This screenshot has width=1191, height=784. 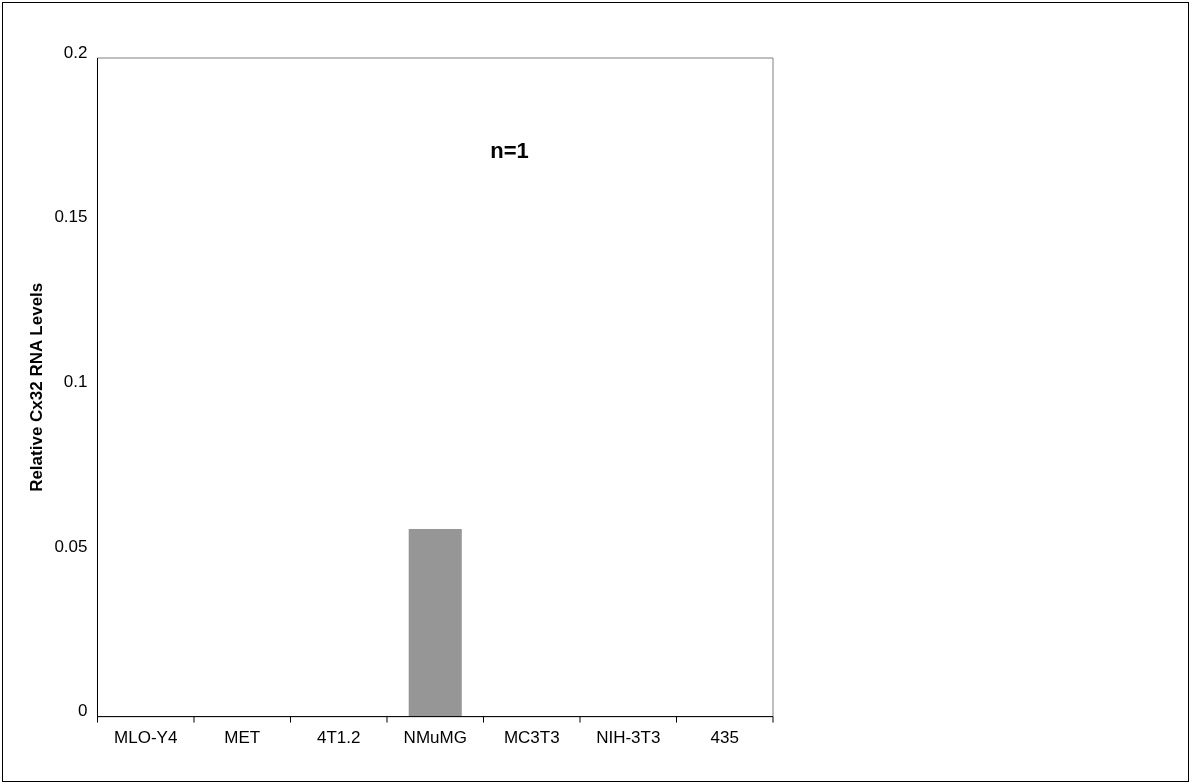 I want to click on y-tick-label: 0.05, so click(x=71, y=546).